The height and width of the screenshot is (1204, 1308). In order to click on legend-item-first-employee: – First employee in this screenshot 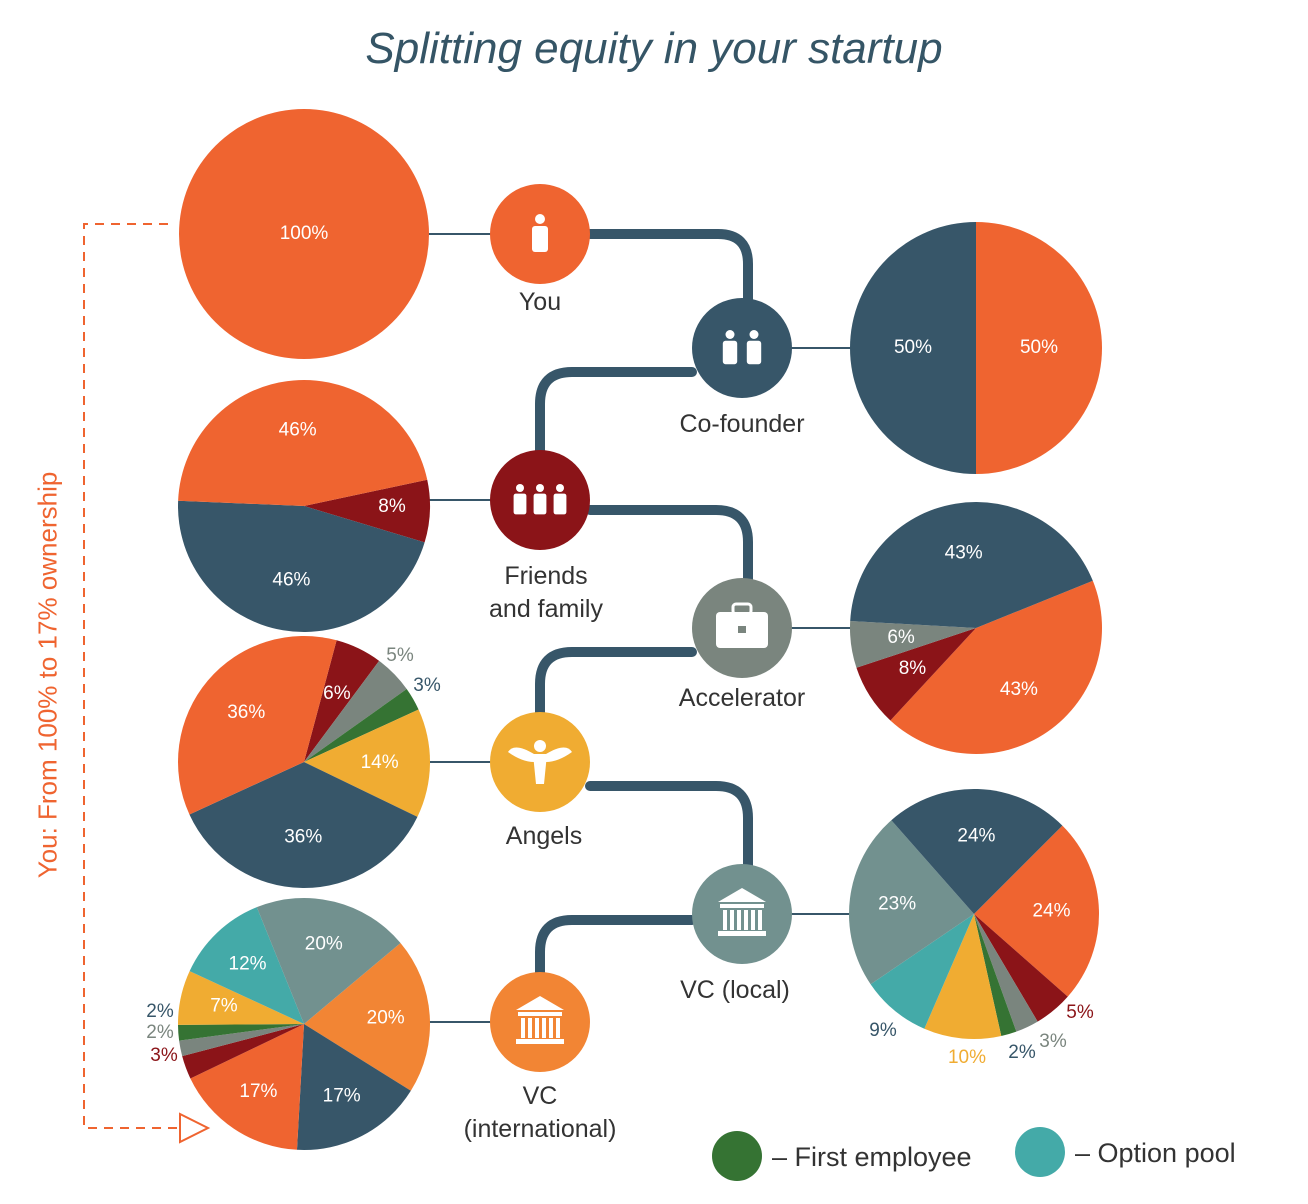, I will do `click(842, 1156)`.